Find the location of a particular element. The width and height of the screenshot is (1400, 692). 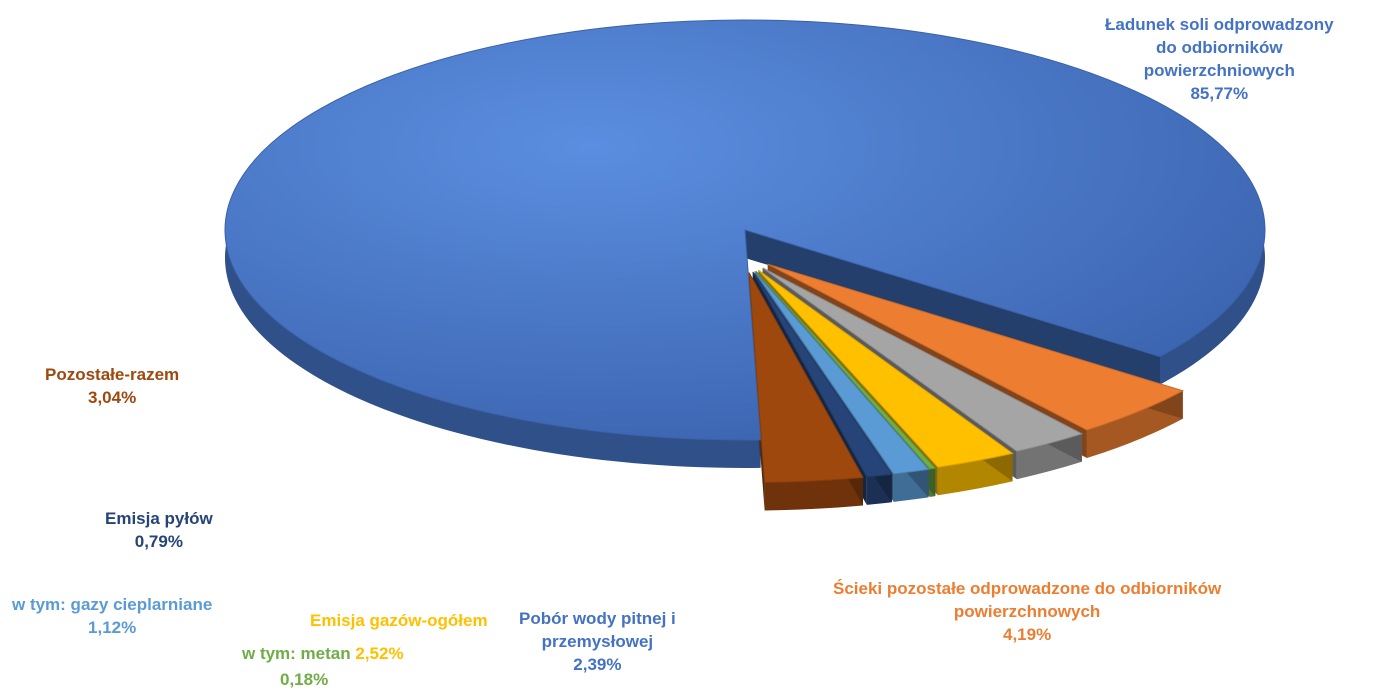

label-dust-pct: 0,79% is located at coordinates (158, 541).